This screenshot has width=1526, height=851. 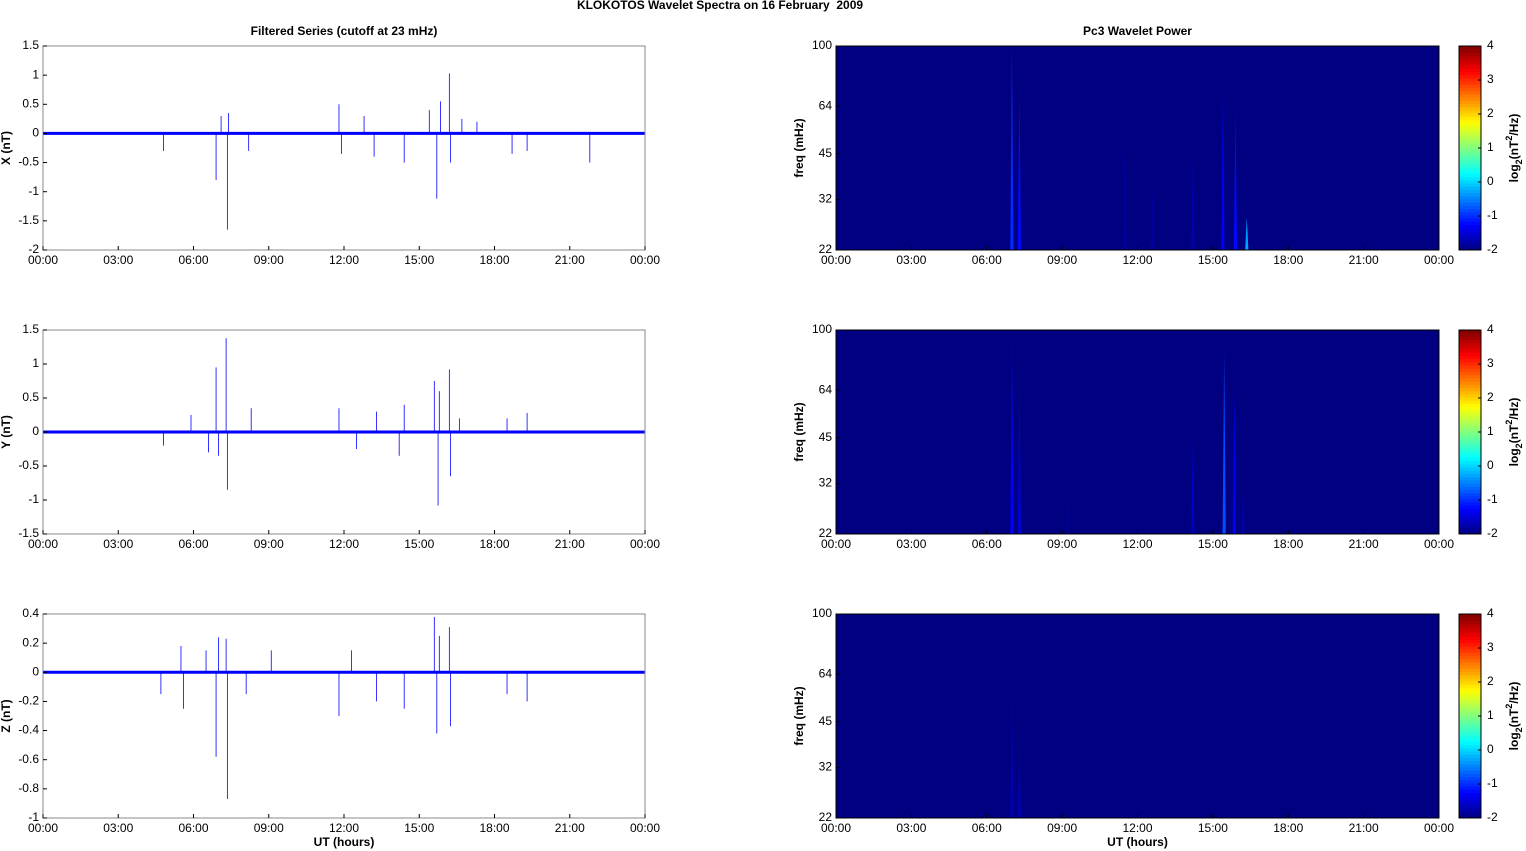 What do you see at coordinates (822, 613) in the screenshot?
I see `y-tick-label: 100` at bounding box center [822, 613].